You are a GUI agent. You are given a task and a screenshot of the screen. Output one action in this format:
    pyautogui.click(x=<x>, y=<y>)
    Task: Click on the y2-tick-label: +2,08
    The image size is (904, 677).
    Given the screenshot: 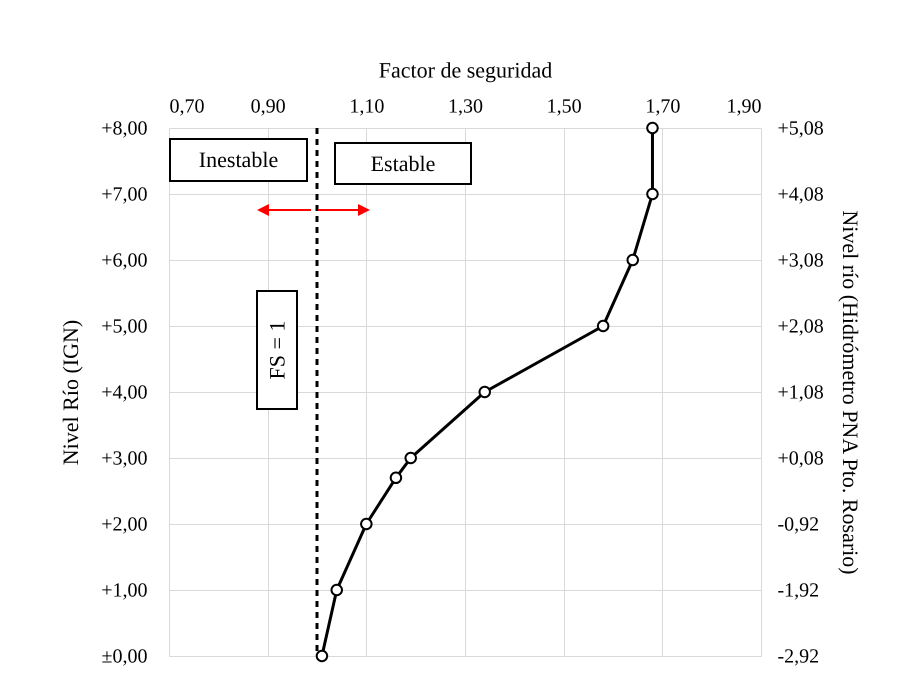 What is the action you would take?
    pyautogui.click(x=801, y=327)
    